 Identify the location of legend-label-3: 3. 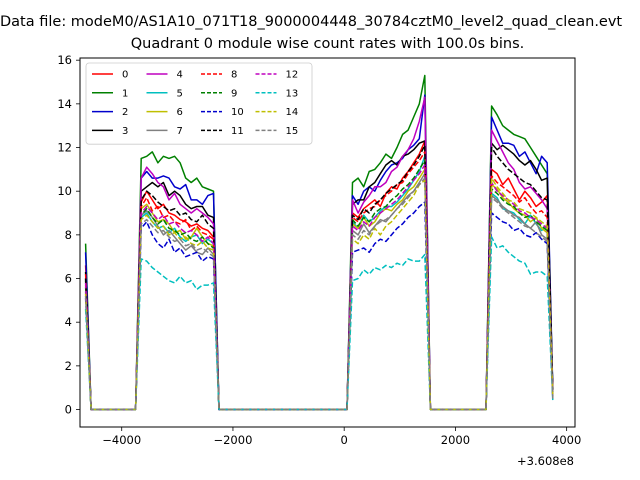
(125, 131).